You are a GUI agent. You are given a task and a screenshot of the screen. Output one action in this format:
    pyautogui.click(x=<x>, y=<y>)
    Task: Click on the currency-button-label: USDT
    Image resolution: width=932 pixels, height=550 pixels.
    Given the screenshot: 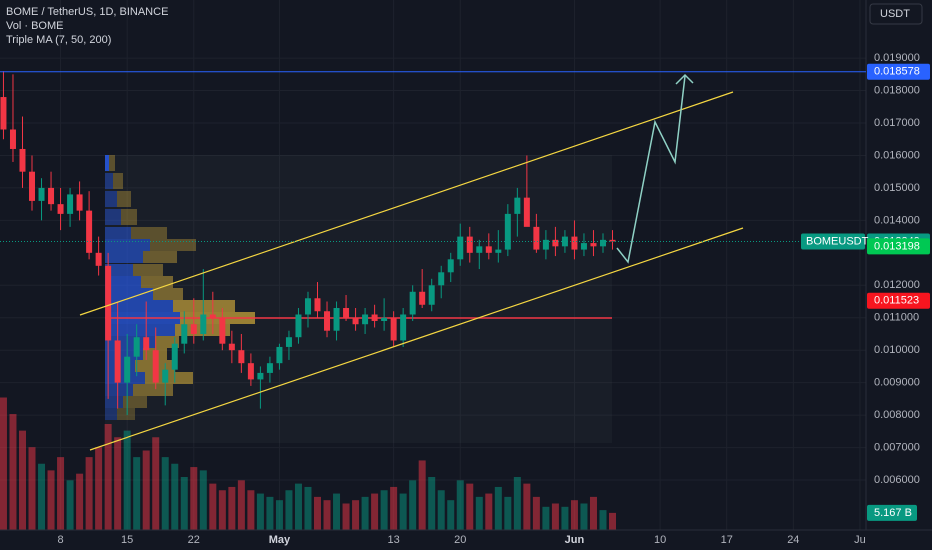 What is the action you would take?
    pyautogui.click(x=895, y=14)
    